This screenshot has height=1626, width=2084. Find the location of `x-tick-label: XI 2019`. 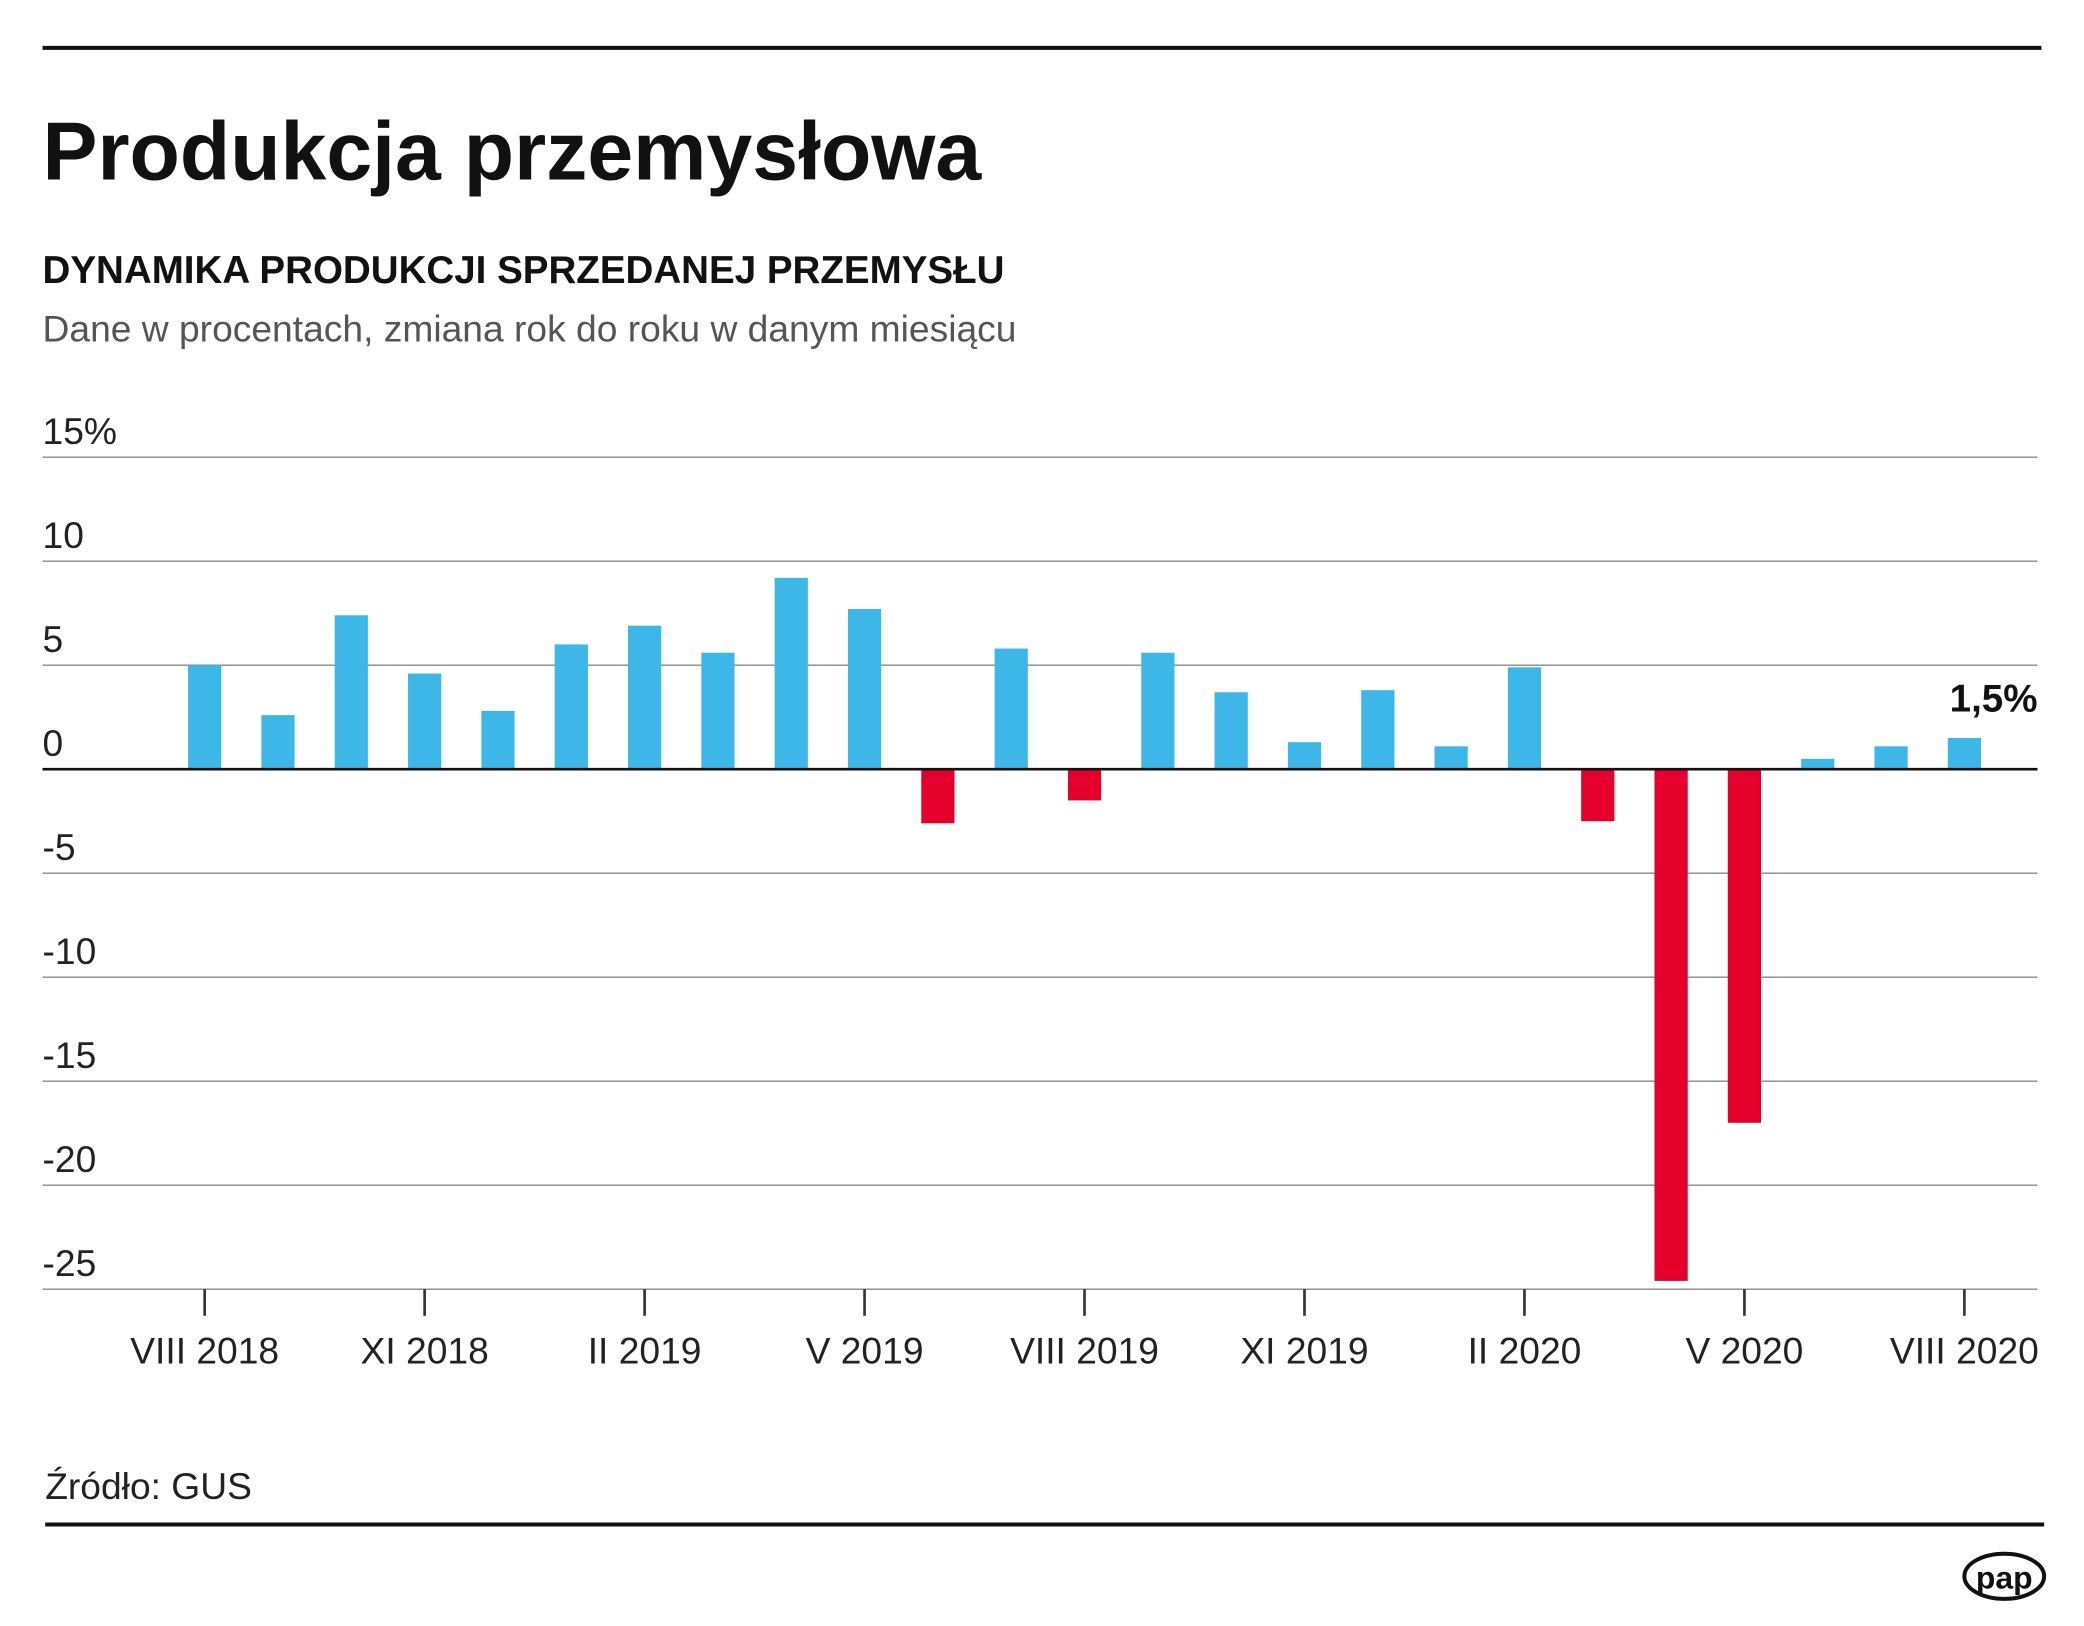

x-tick-label: XI 2019 is located at coordinates (1304, 1351).